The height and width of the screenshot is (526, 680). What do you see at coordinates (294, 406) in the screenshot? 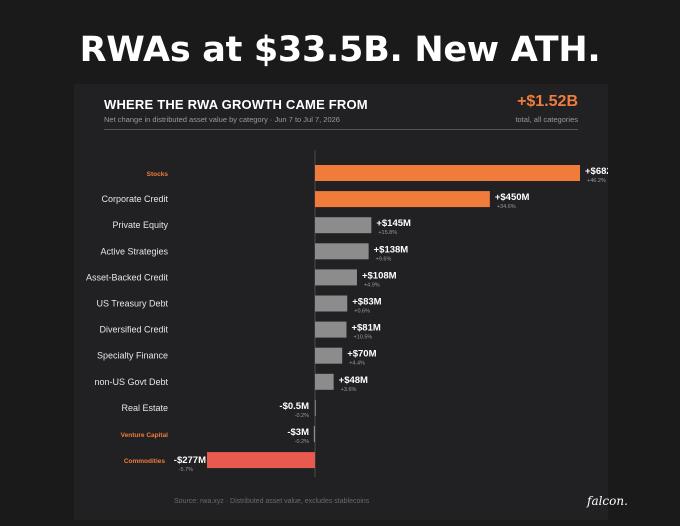
I see `value-label-real-estate: -$0.5M` at bounding box center [294, 406].